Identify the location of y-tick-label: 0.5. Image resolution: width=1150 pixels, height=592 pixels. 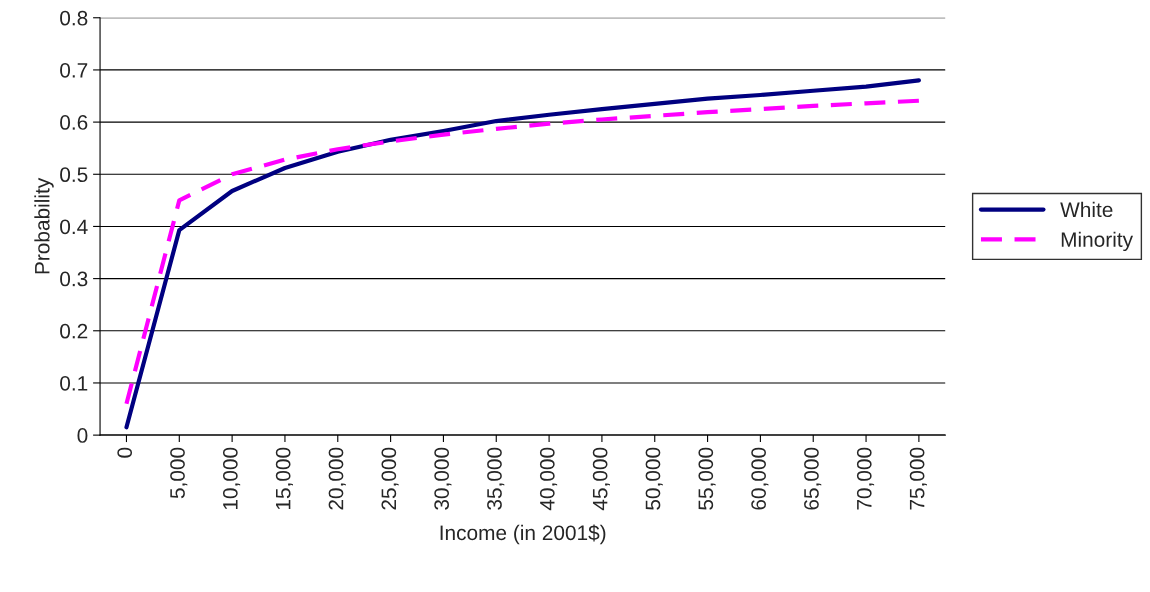
(74, 175).